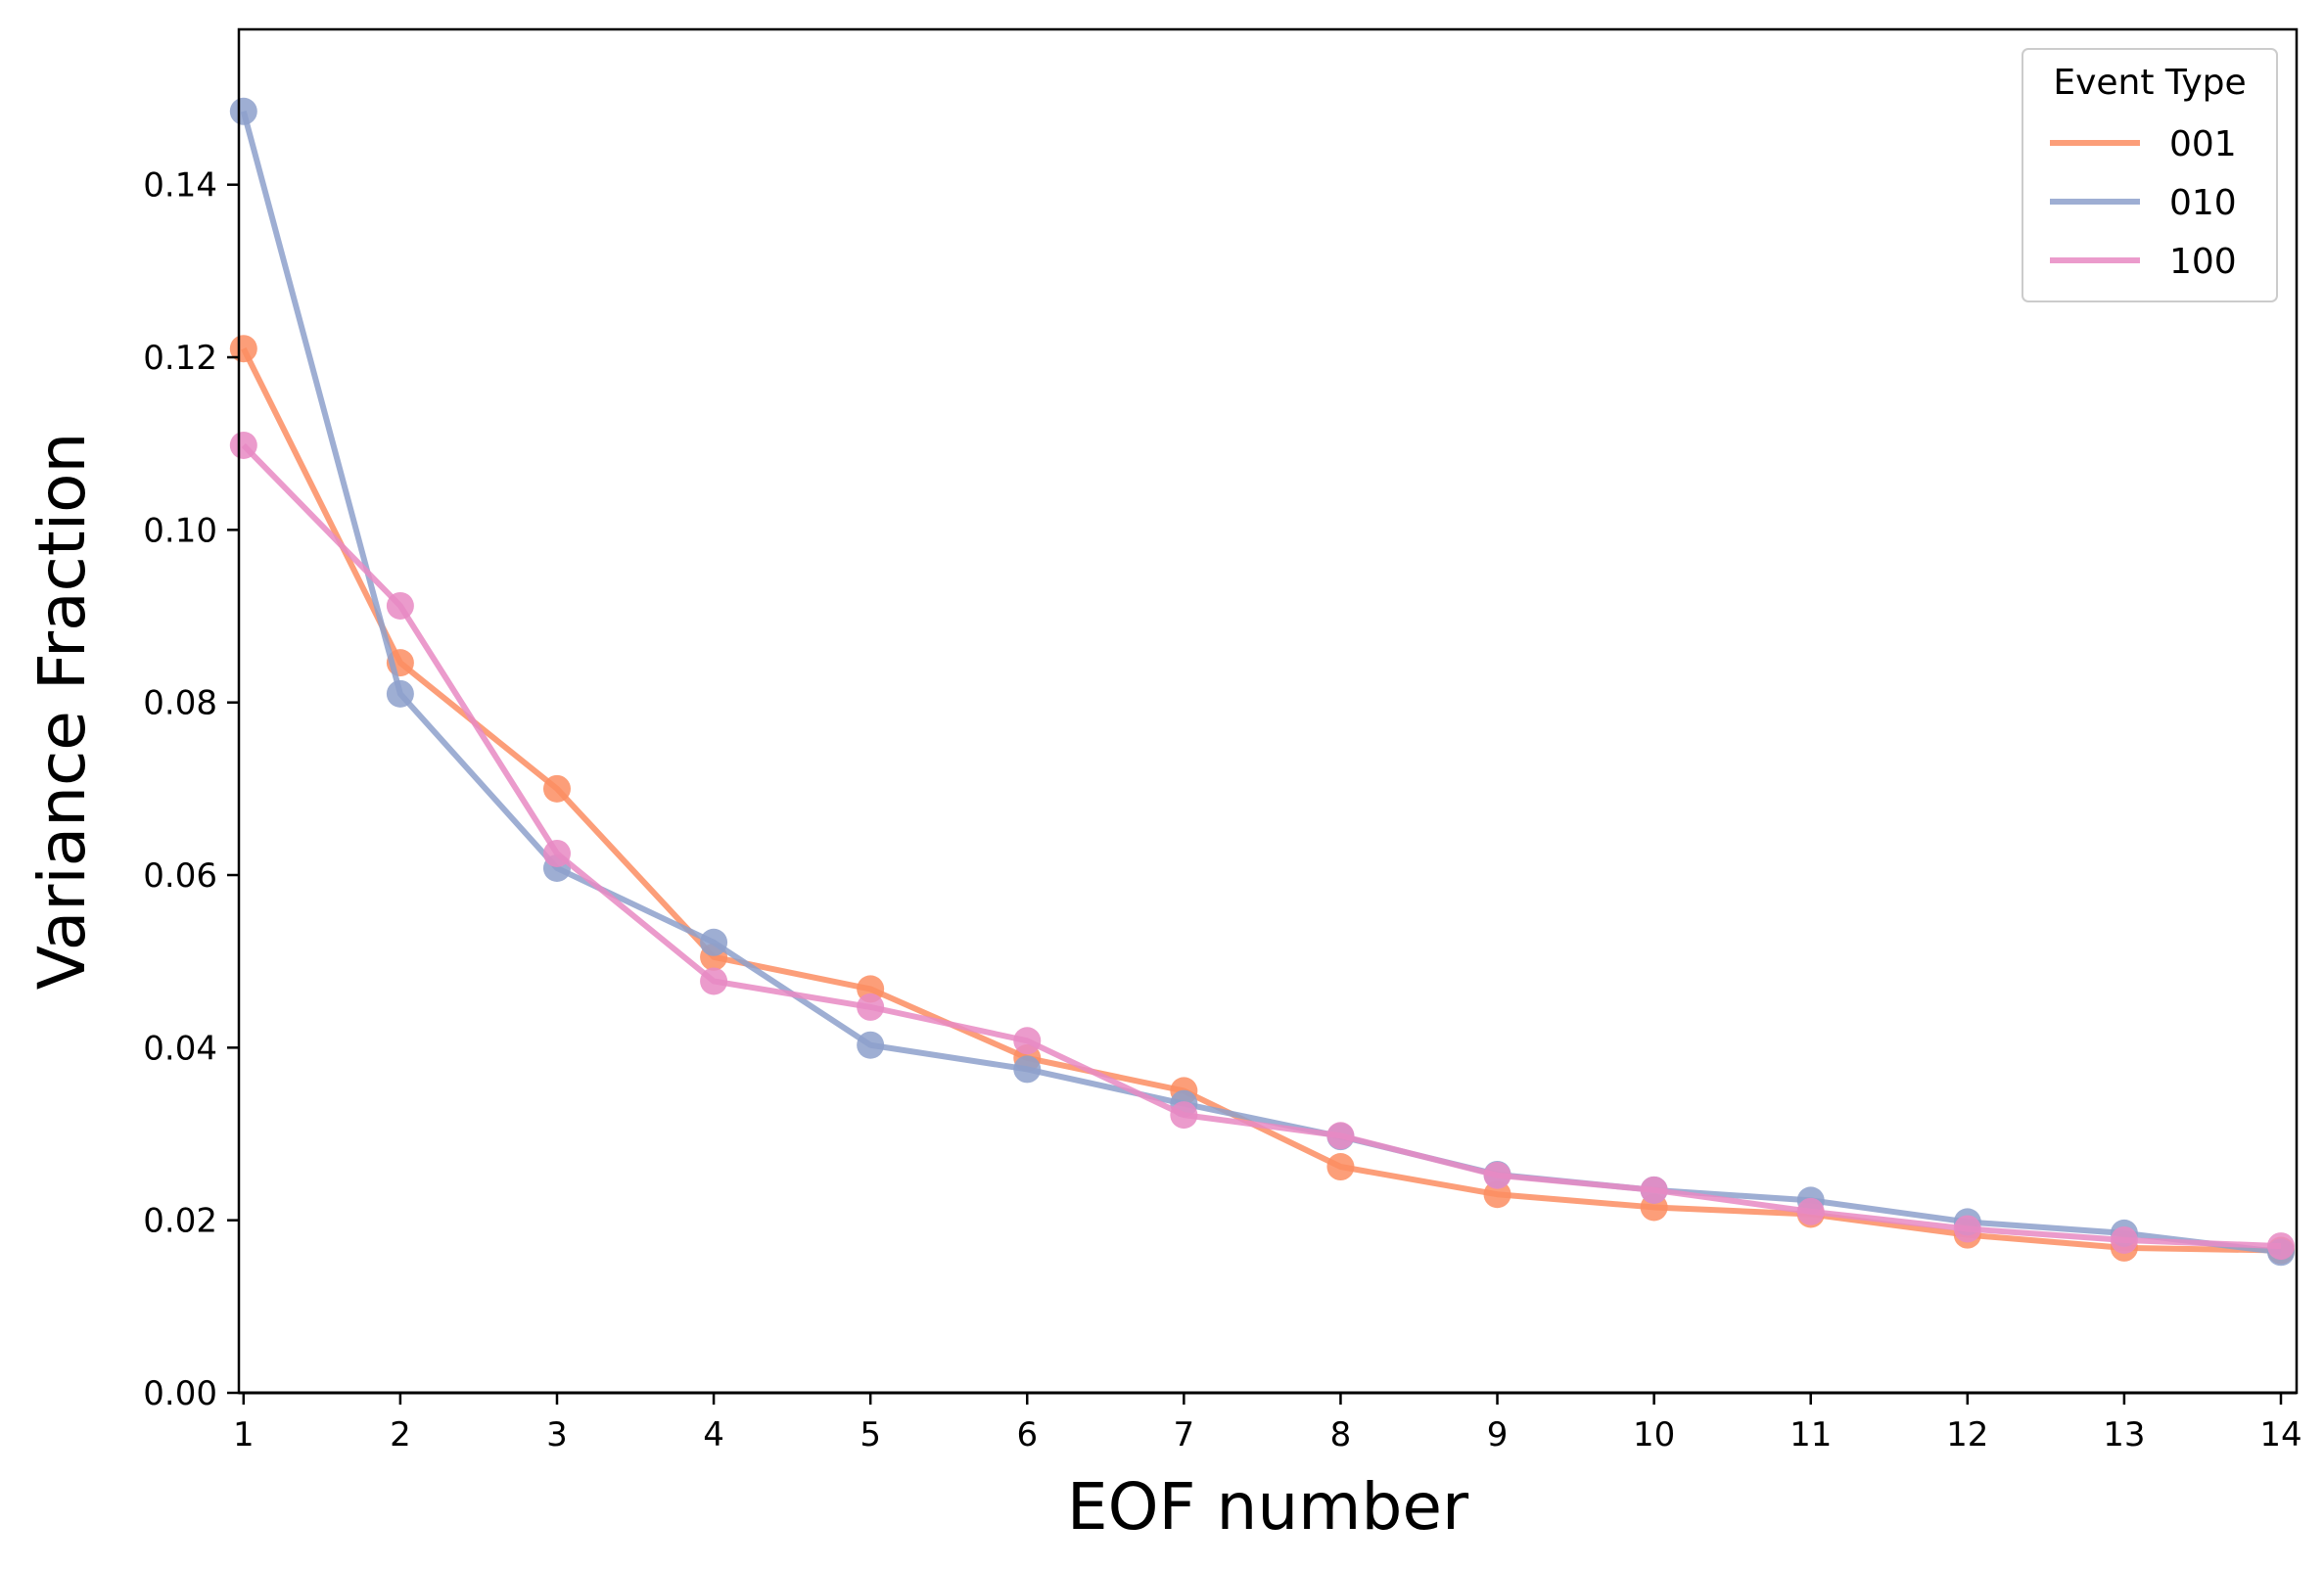 This screenshot has height=1570, width=2324. I want to click on x-tick-label: 11, so click(1810, 1435).